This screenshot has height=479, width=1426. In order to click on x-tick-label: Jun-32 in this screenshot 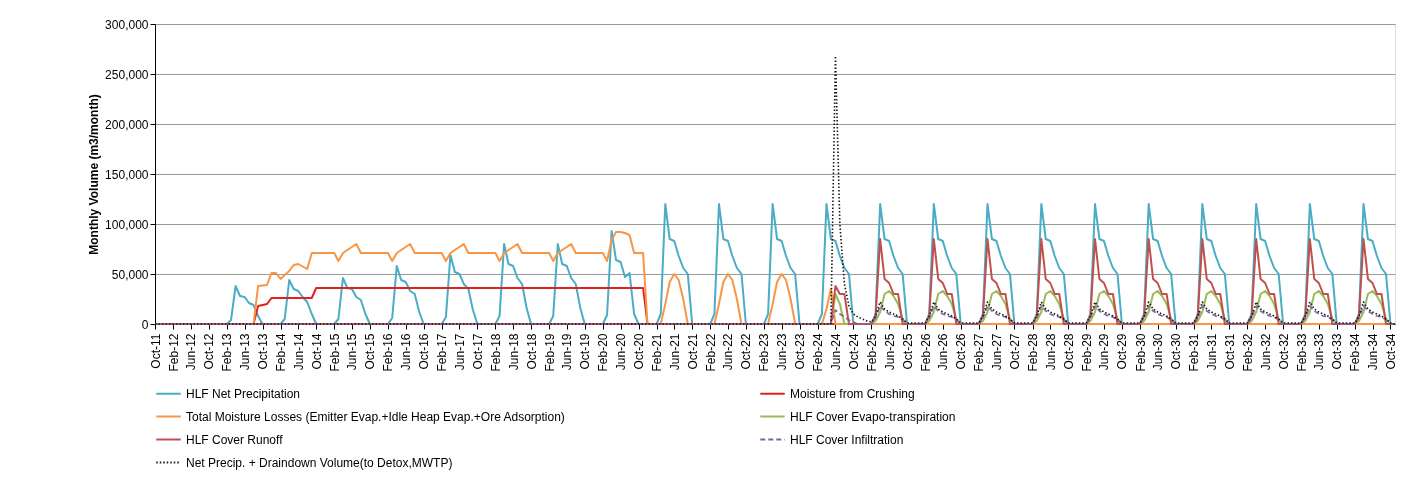, I will do `click(1265, 352)`.